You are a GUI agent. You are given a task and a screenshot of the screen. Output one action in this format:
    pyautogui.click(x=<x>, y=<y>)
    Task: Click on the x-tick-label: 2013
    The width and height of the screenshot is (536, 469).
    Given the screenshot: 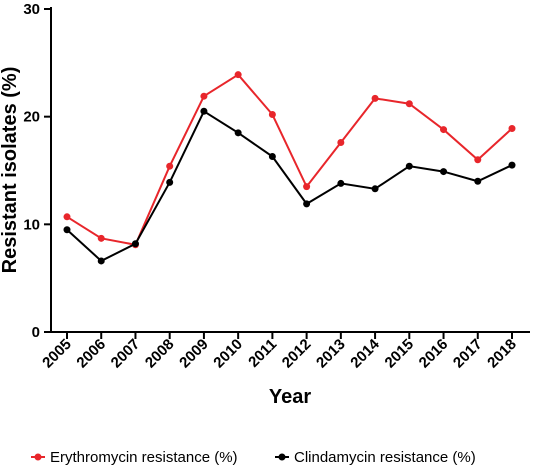 What is the action you would take?
    pyautogui.click(x=331, y=354)
    